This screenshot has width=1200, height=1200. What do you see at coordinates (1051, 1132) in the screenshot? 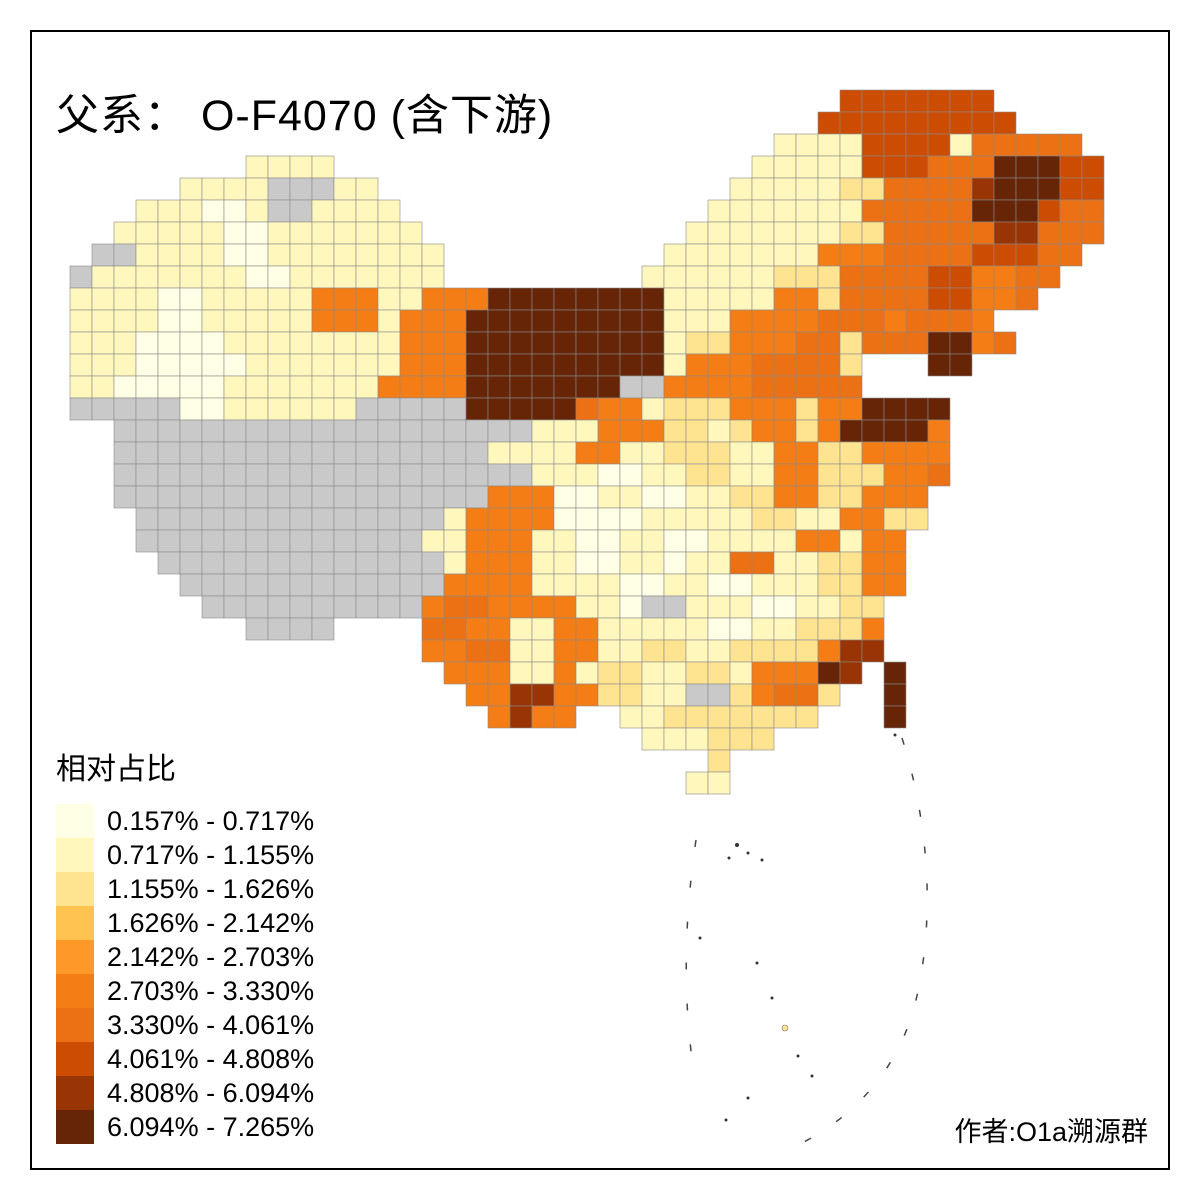
I see `author-credit: 作者:O1a溯源群` at bounding box center [1051, 1132].